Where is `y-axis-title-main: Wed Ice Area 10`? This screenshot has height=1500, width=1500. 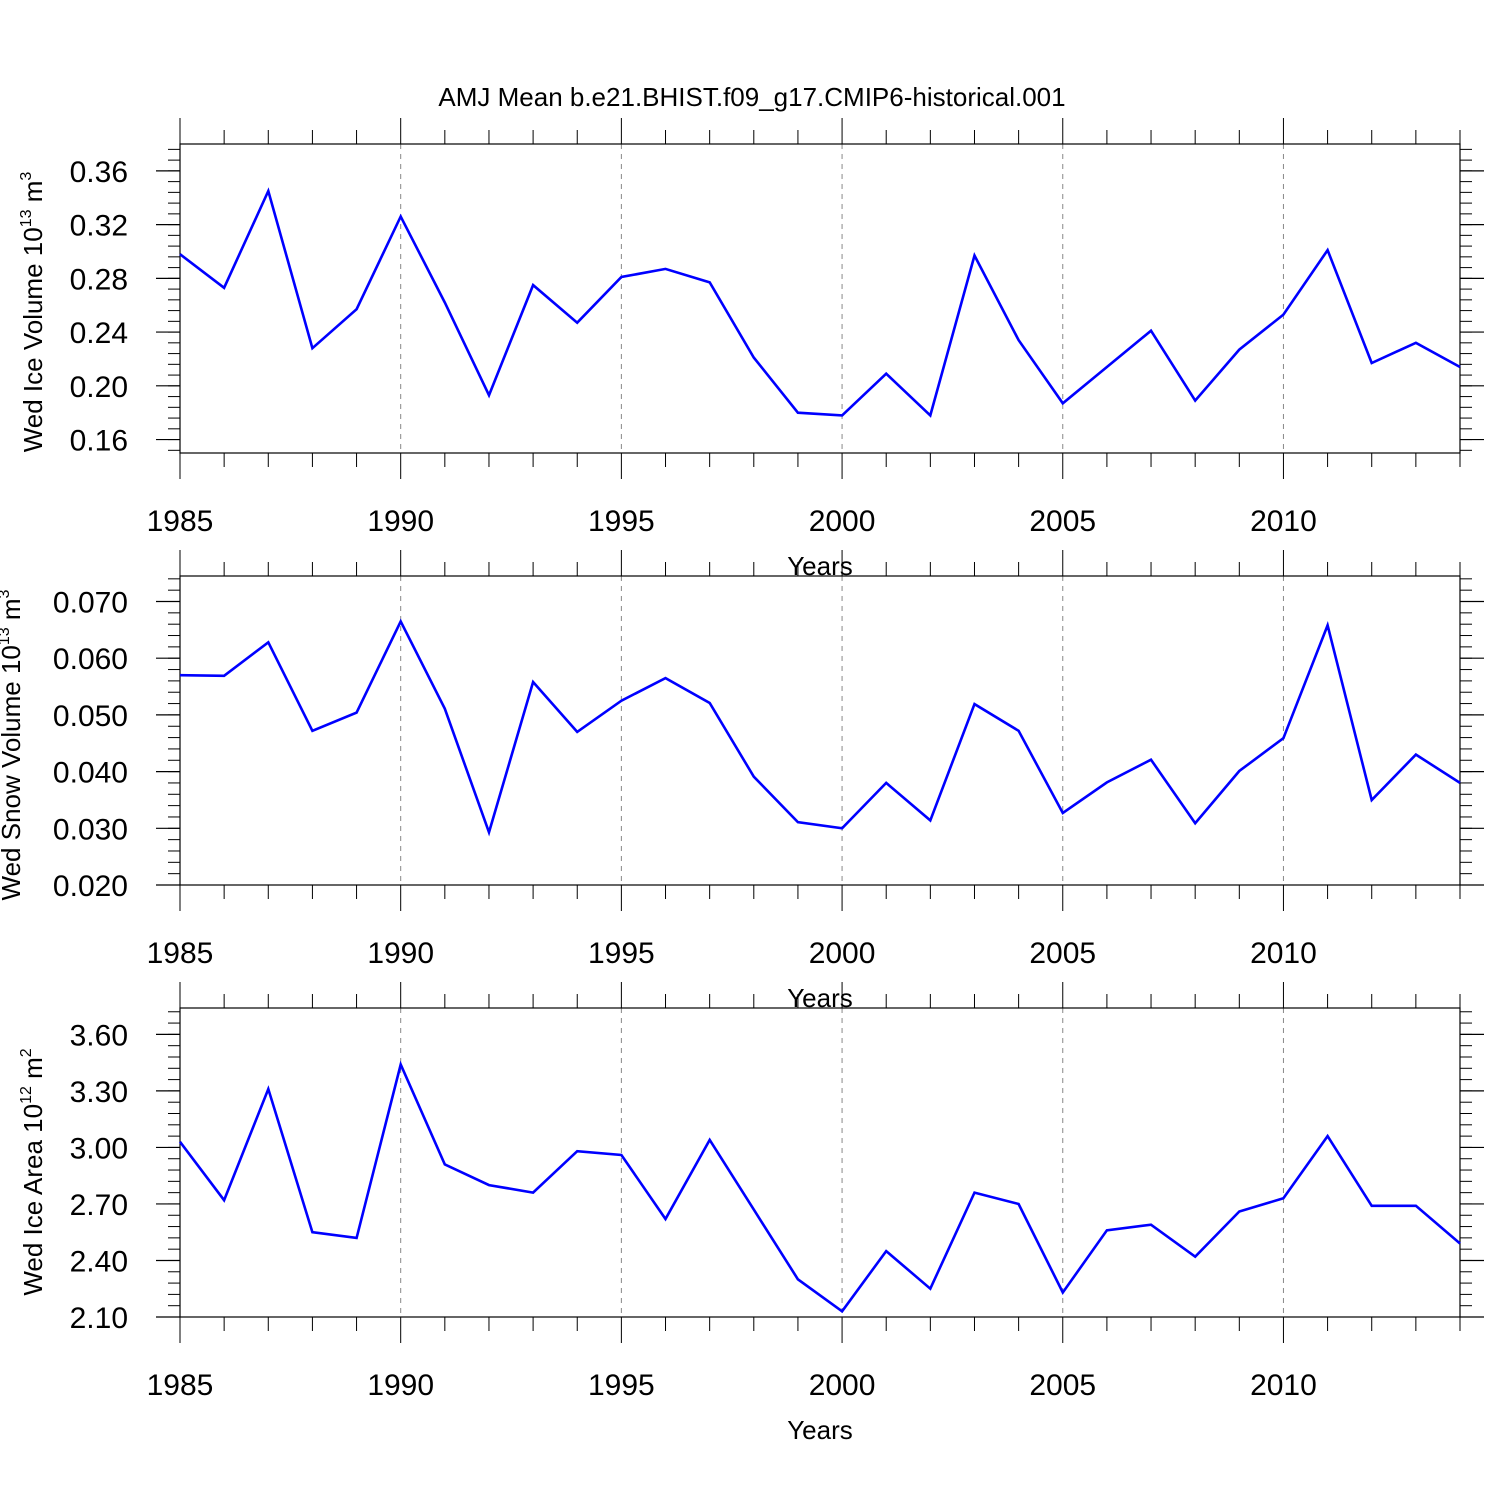
y-axis-title-main: Wed Ice Area 10 is located at coordinates (33, 1200).